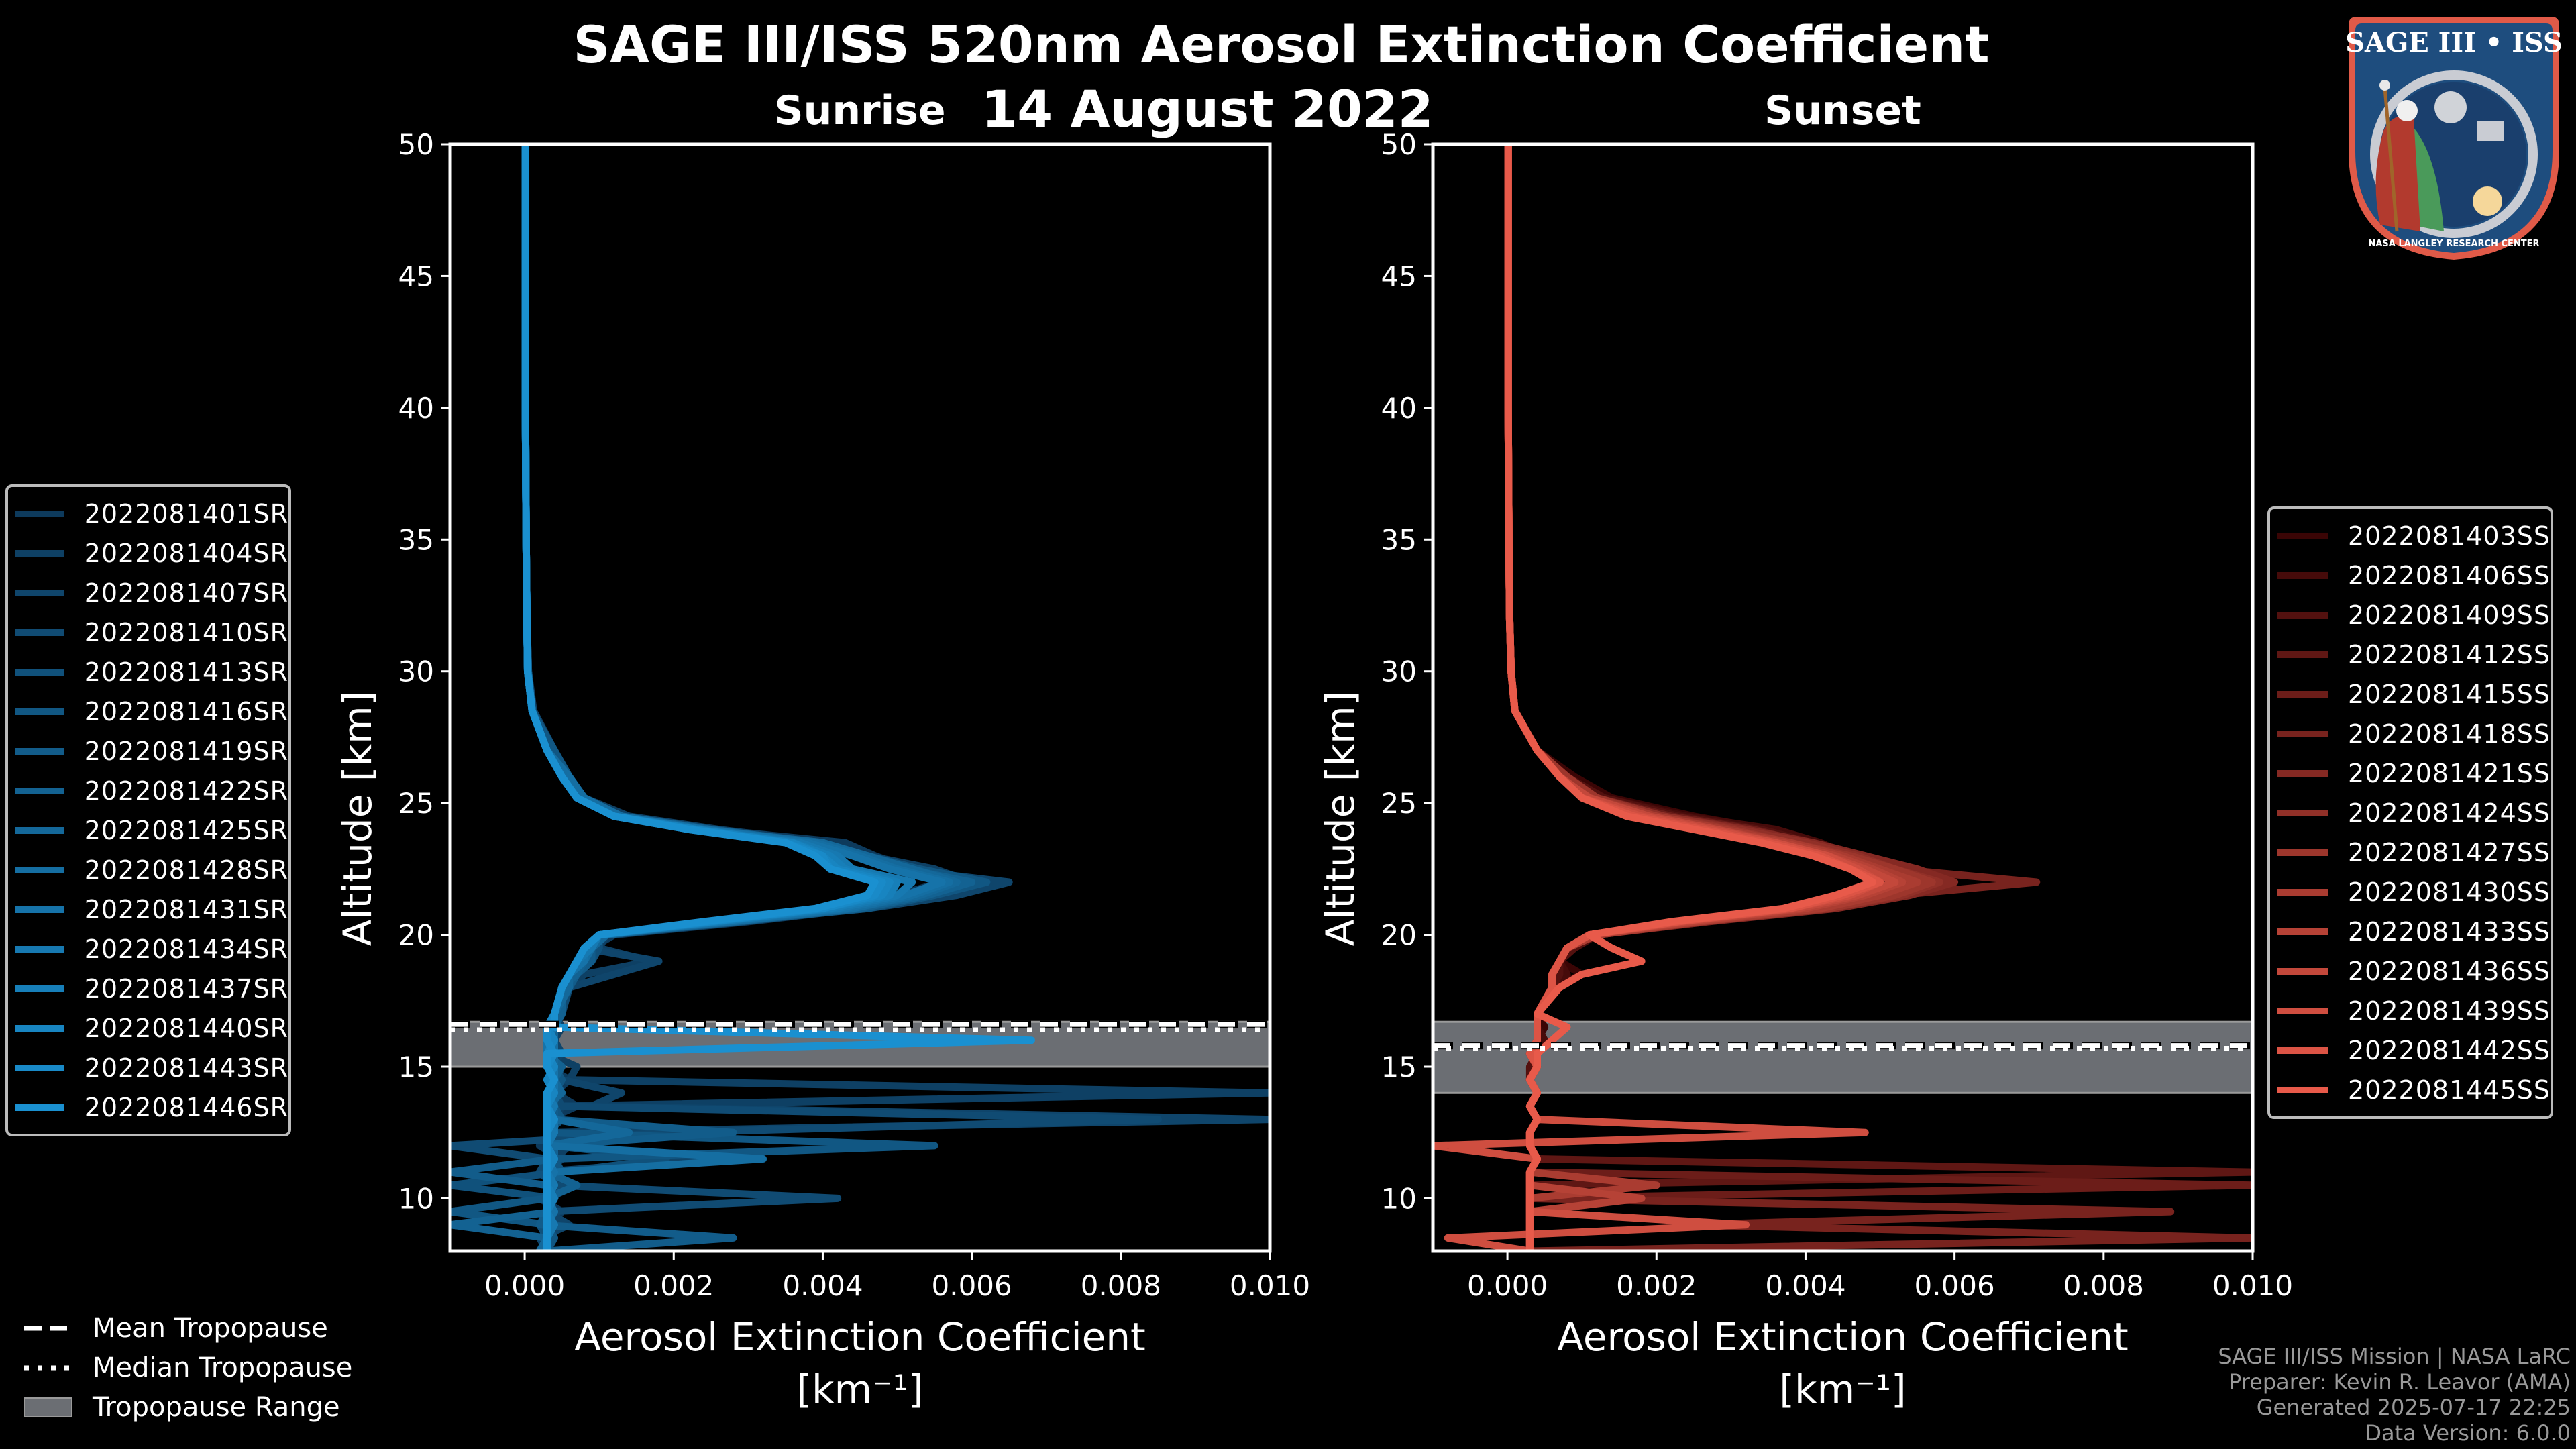 The width and height of the screenshot is (2576, 1449). Describe the element at coordinates (186, 1407) in the screenshot. I see `legend-item-tropopause-range: Tropopause Range` at that location.